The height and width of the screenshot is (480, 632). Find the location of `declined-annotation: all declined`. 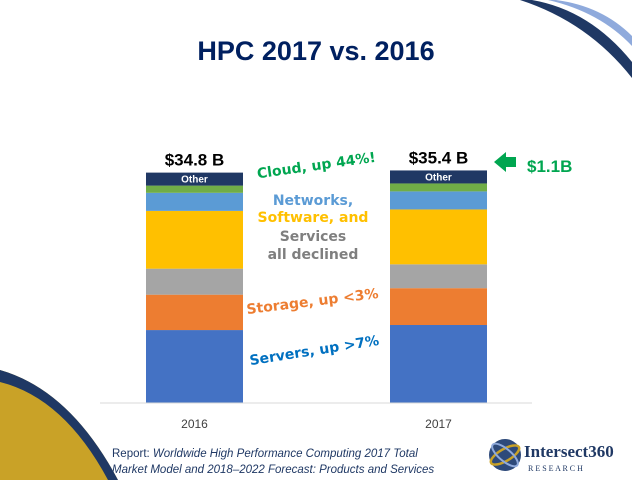

declined-annotation: all declined is located at coordinates (313, 255).